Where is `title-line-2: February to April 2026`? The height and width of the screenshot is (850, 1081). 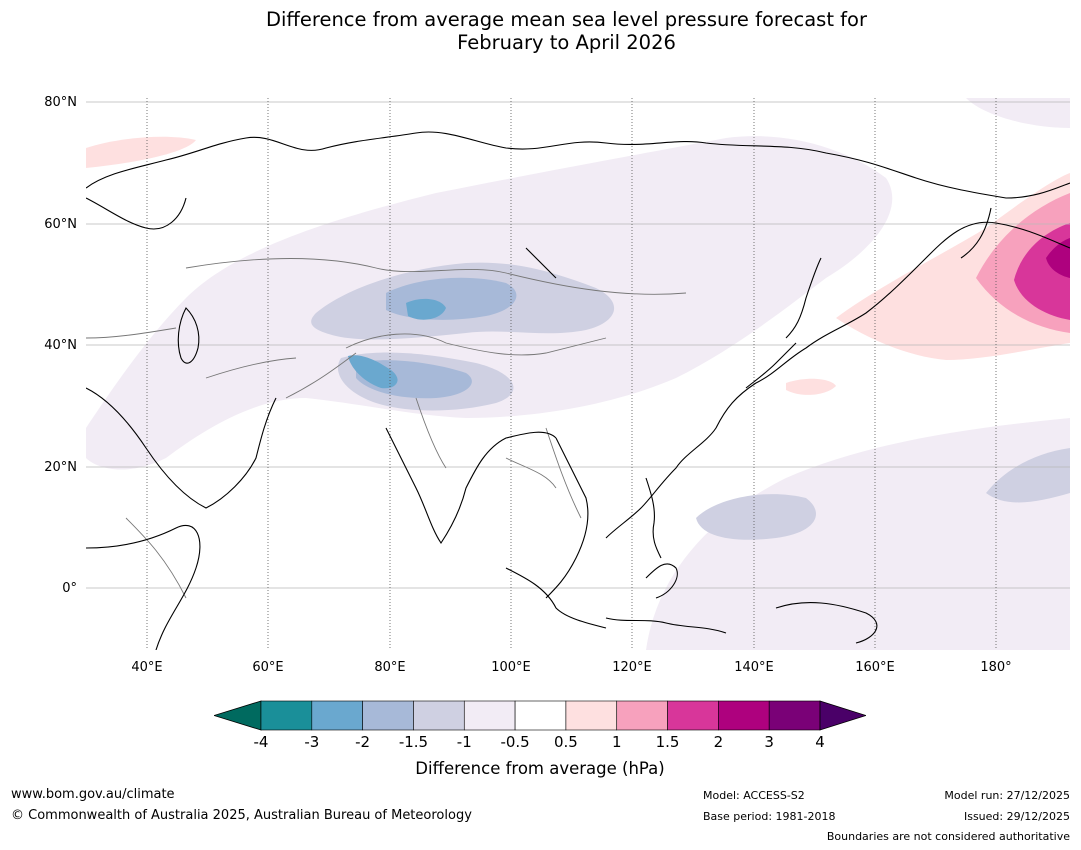
title-line-2: February to April 2026 is located at coordinates (566, 42).